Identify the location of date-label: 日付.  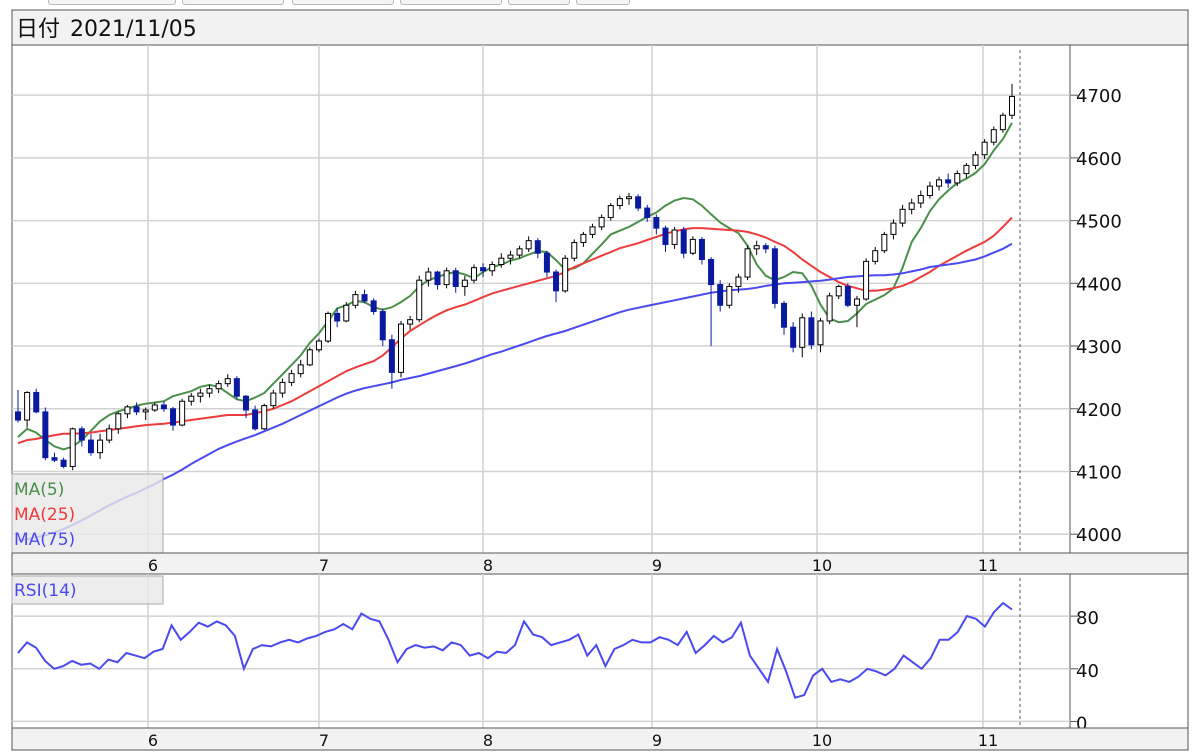
(38, 29).